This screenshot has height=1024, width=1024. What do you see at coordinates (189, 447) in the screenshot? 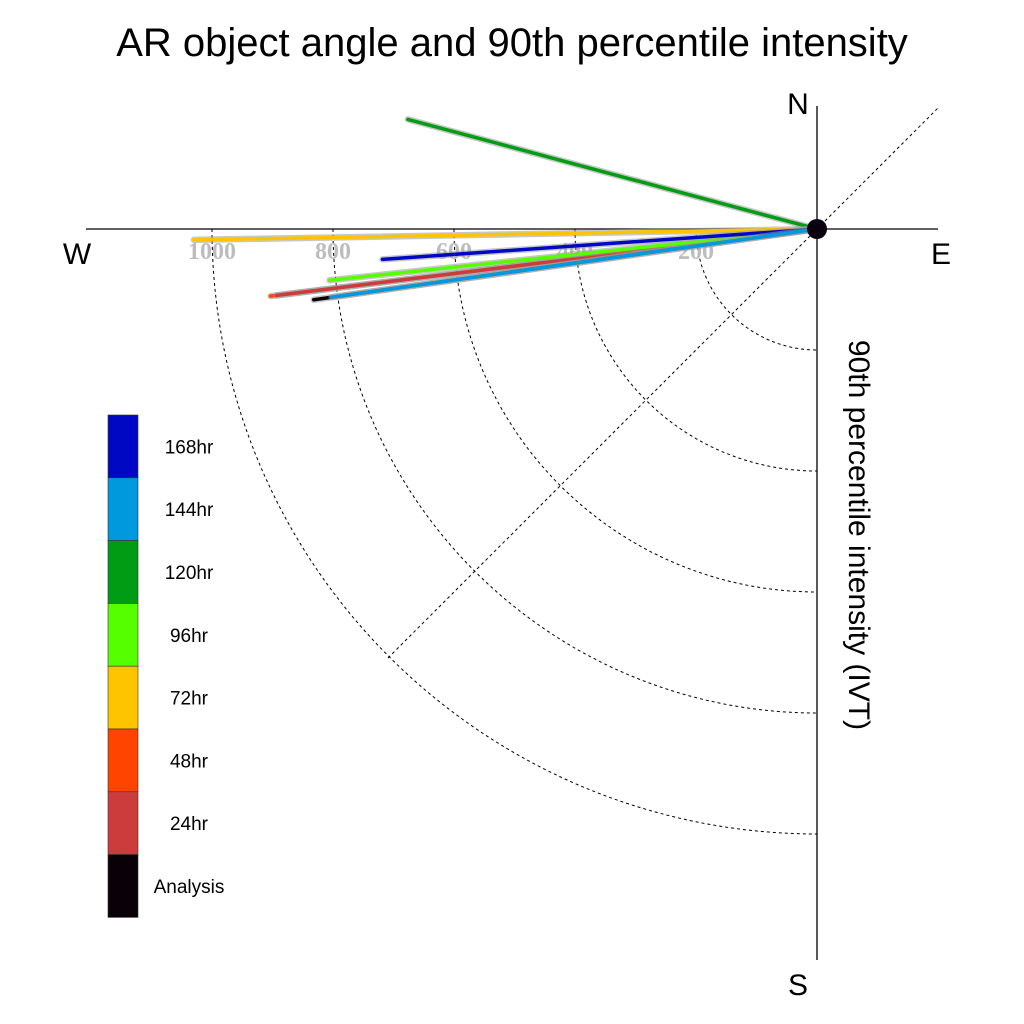
I see `legend-label: 168hr` at bounding box center [189, 447].